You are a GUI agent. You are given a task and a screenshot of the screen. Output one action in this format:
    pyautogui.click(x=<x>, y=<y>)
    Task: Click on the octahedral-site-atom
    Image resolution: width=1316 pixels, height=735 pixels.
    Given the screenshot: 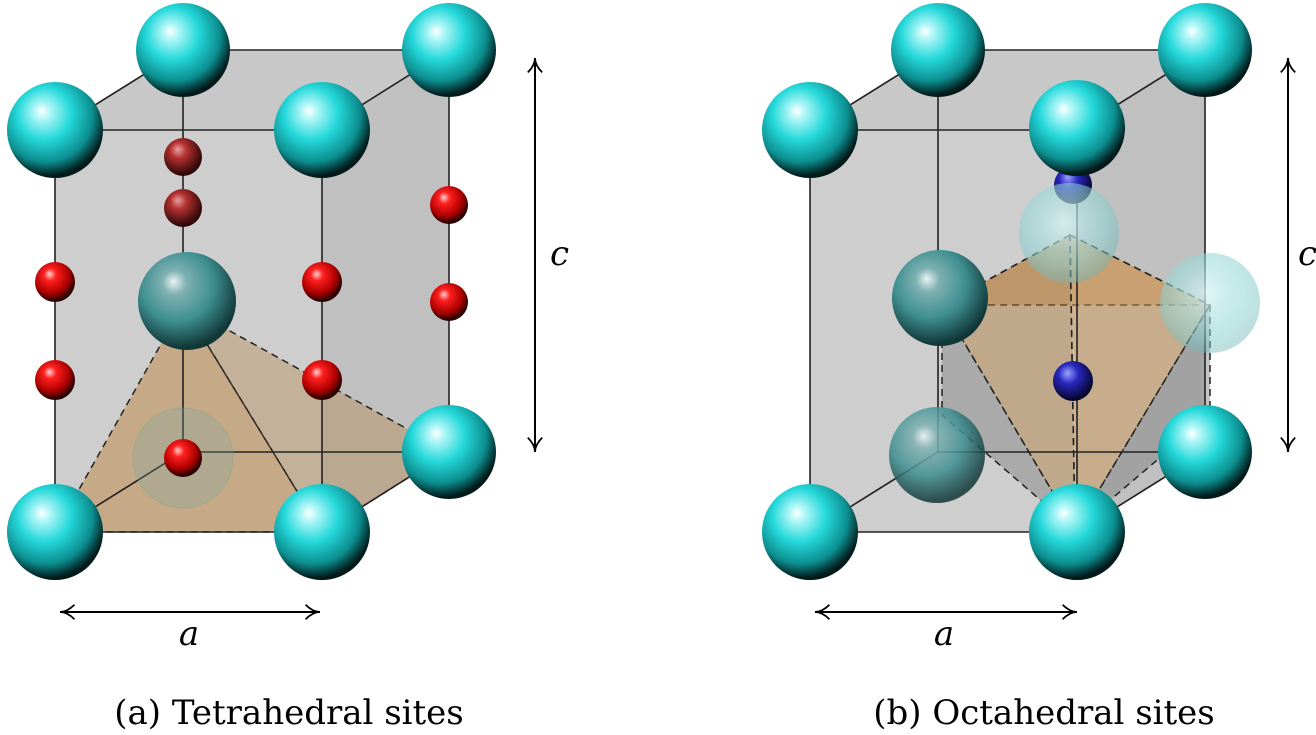 What is the action you would take?
    pyautogui.click(x=1073, y=381)
    